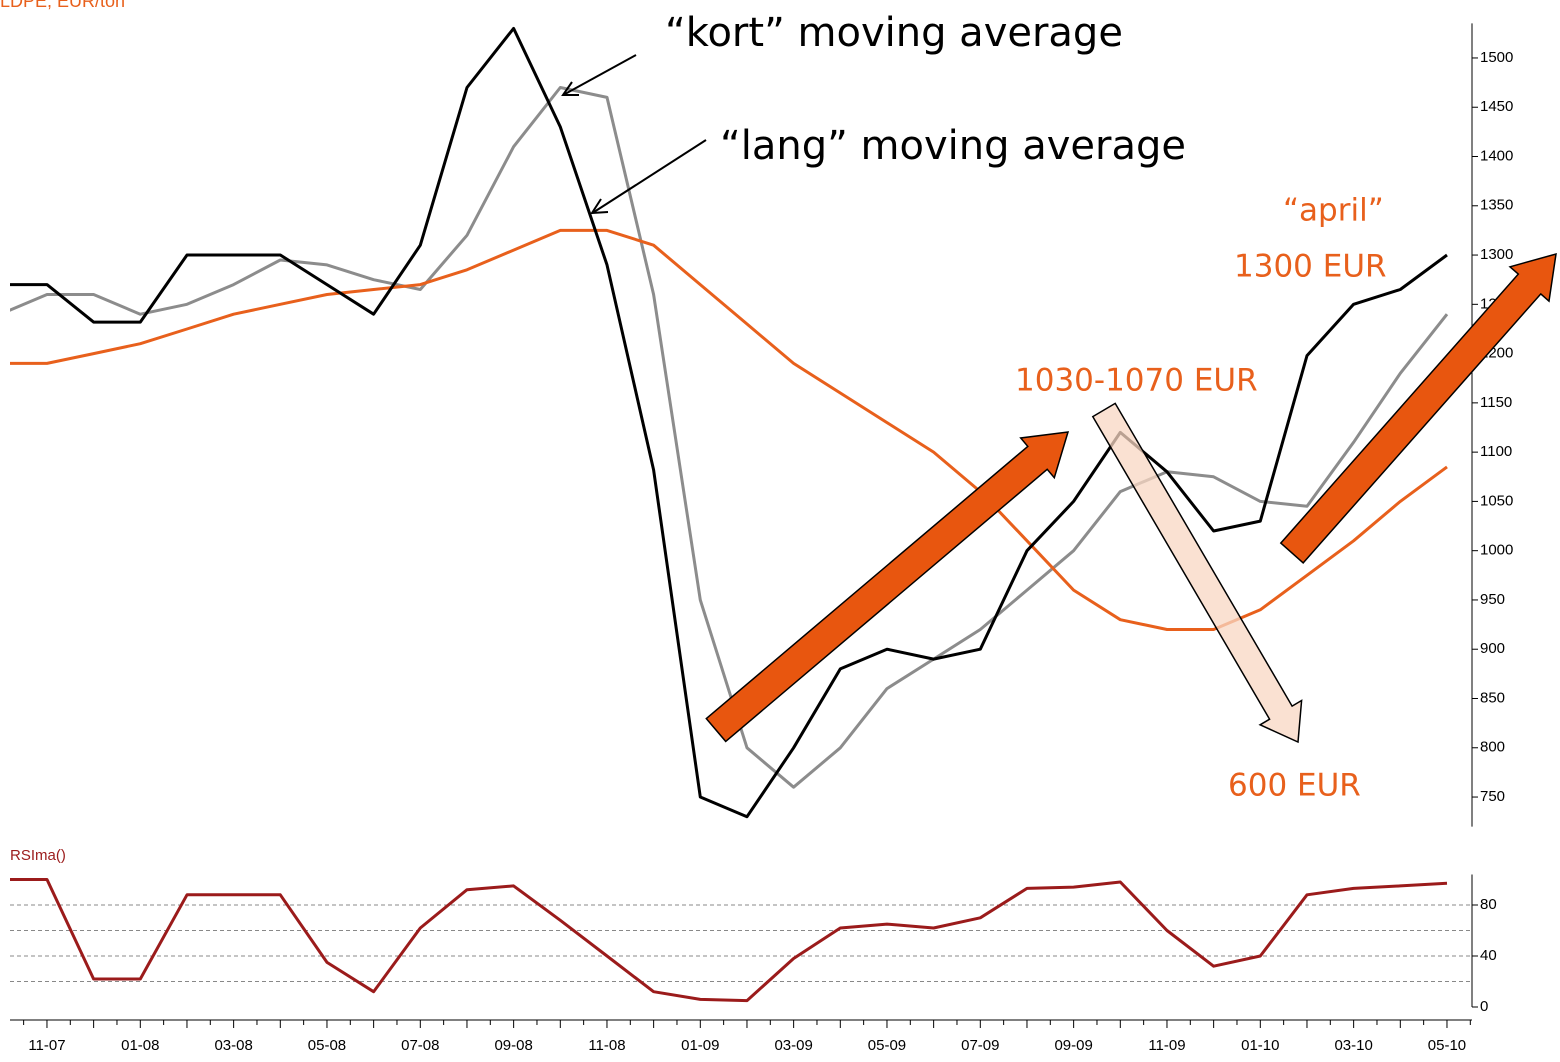 This screenshot has height=1062, width=1560. What do you see at coordinates (1492, 747) in the screenshot?
I see `y-tick-label: 800` at bounding box center [1492, 747].